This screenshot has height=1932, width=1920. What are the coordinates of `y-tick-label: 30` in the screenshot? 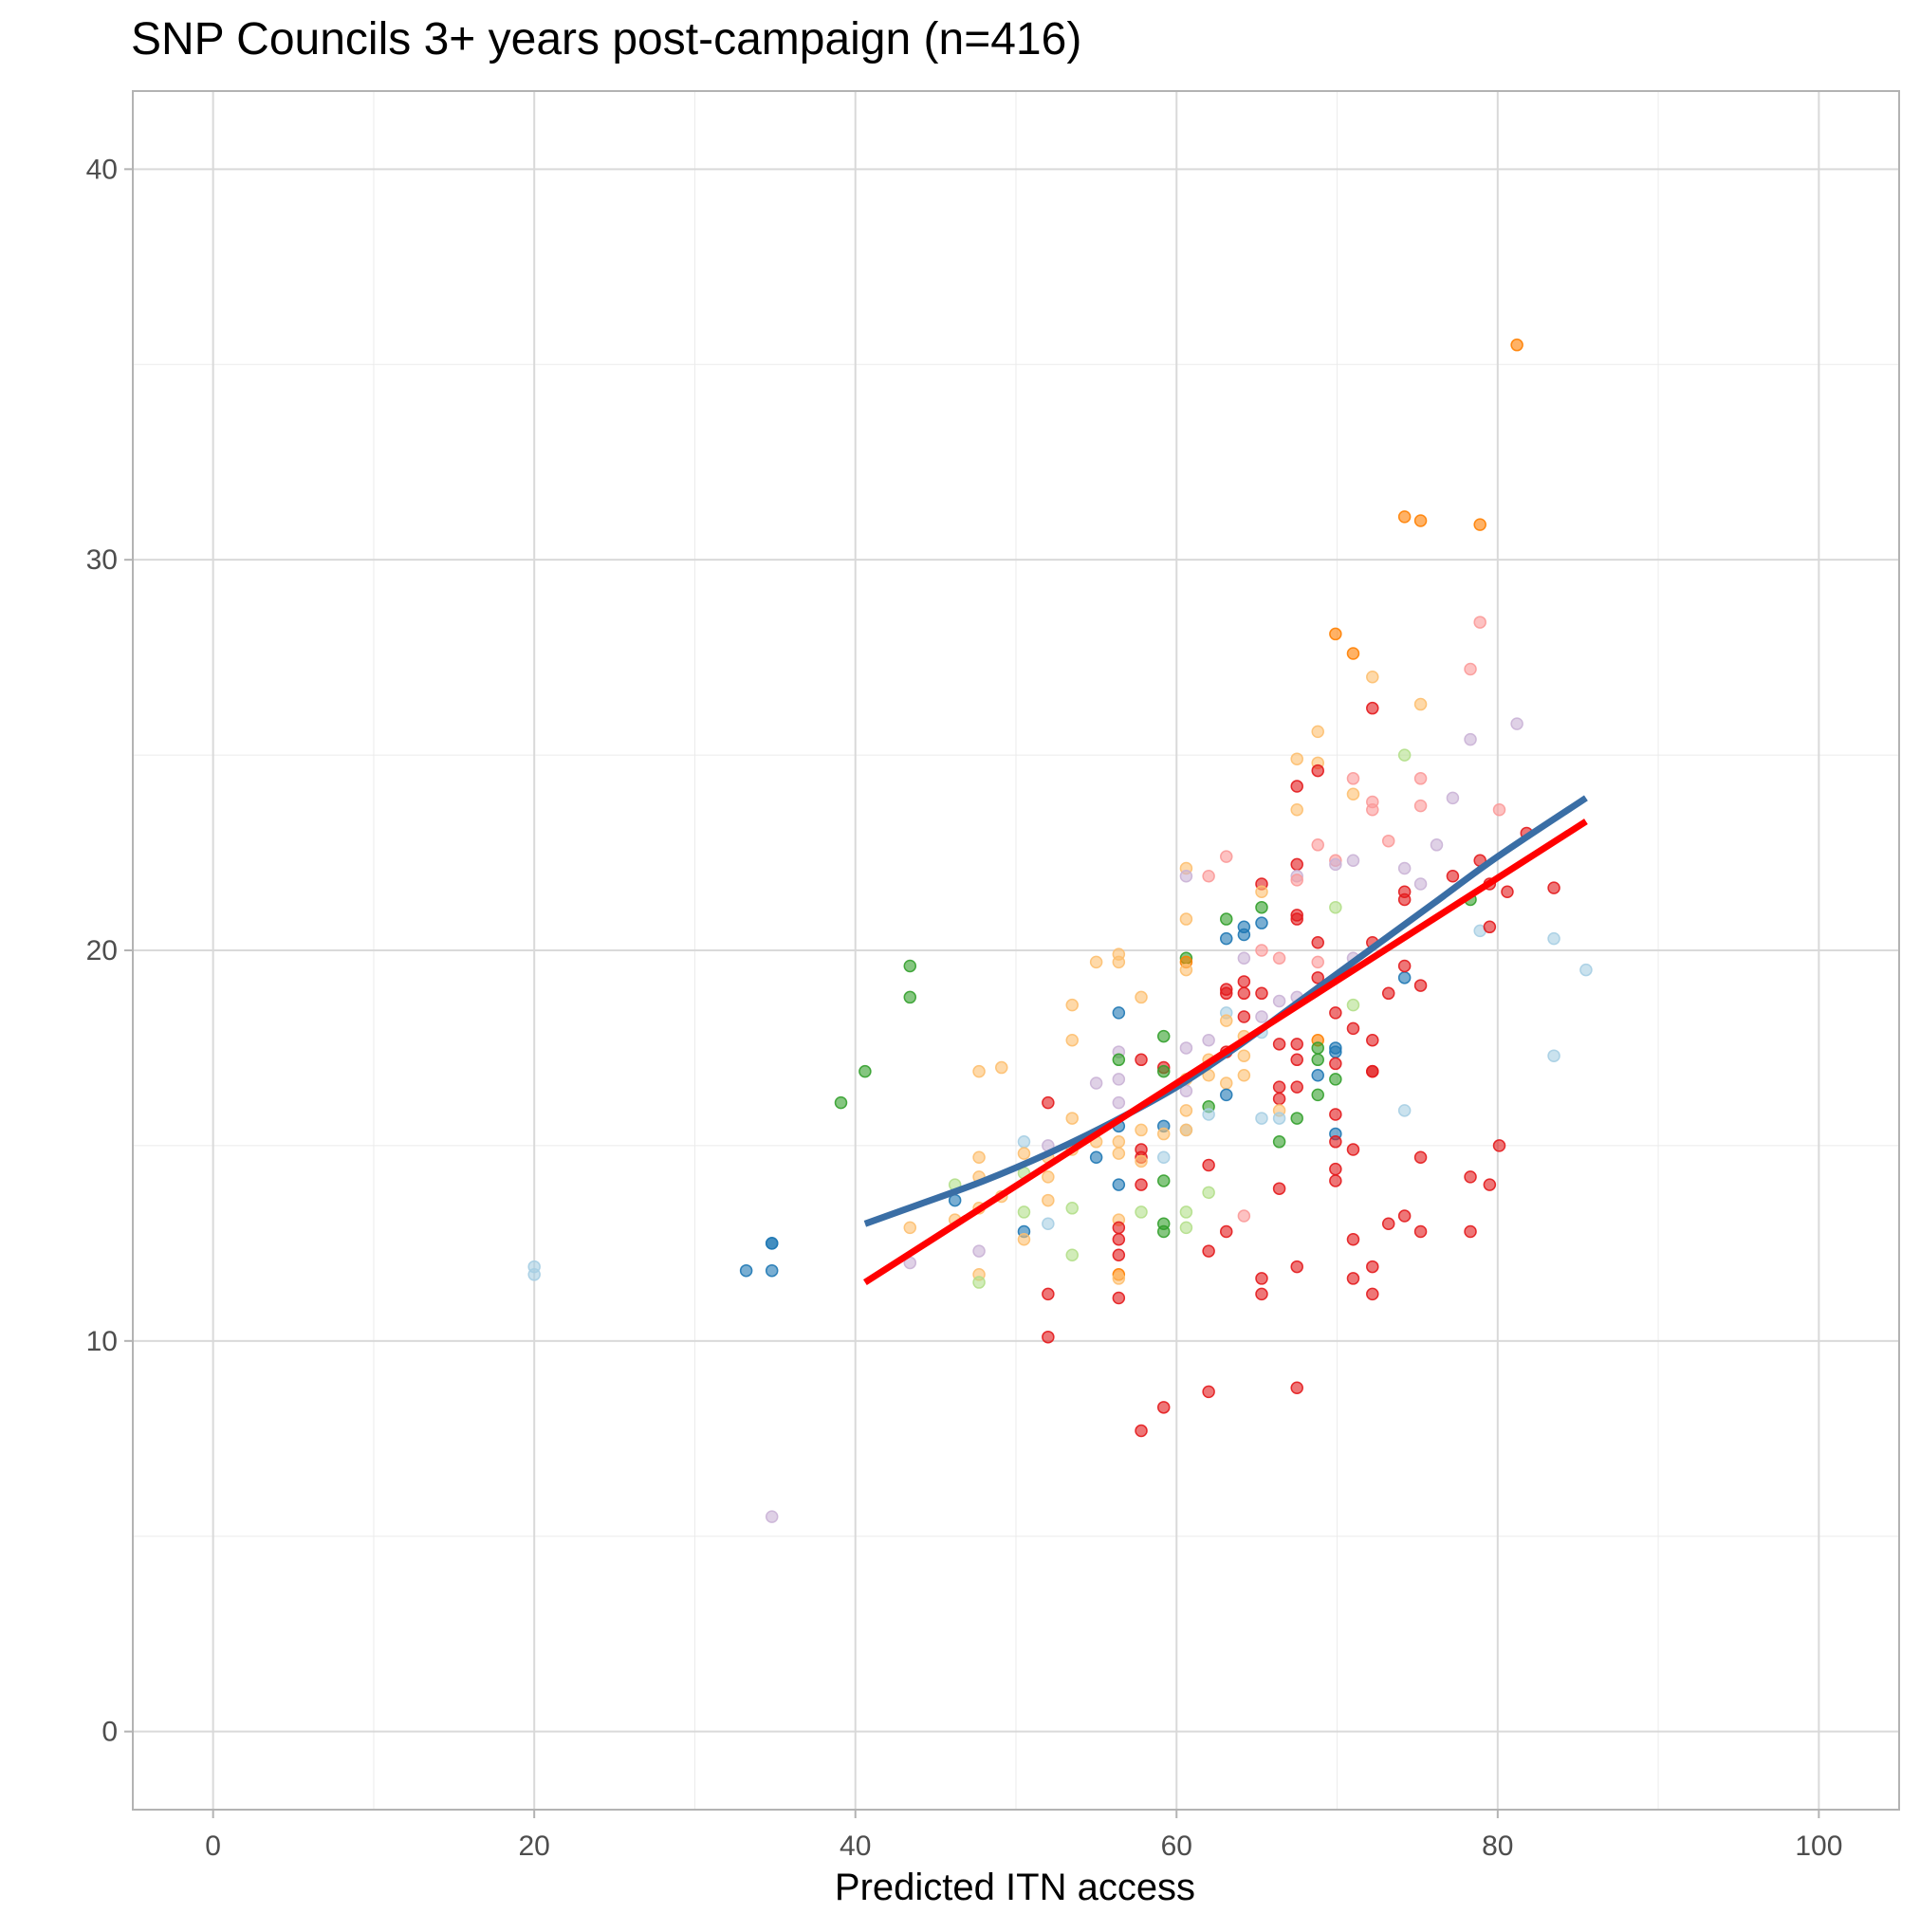 It's located at (102, 560).